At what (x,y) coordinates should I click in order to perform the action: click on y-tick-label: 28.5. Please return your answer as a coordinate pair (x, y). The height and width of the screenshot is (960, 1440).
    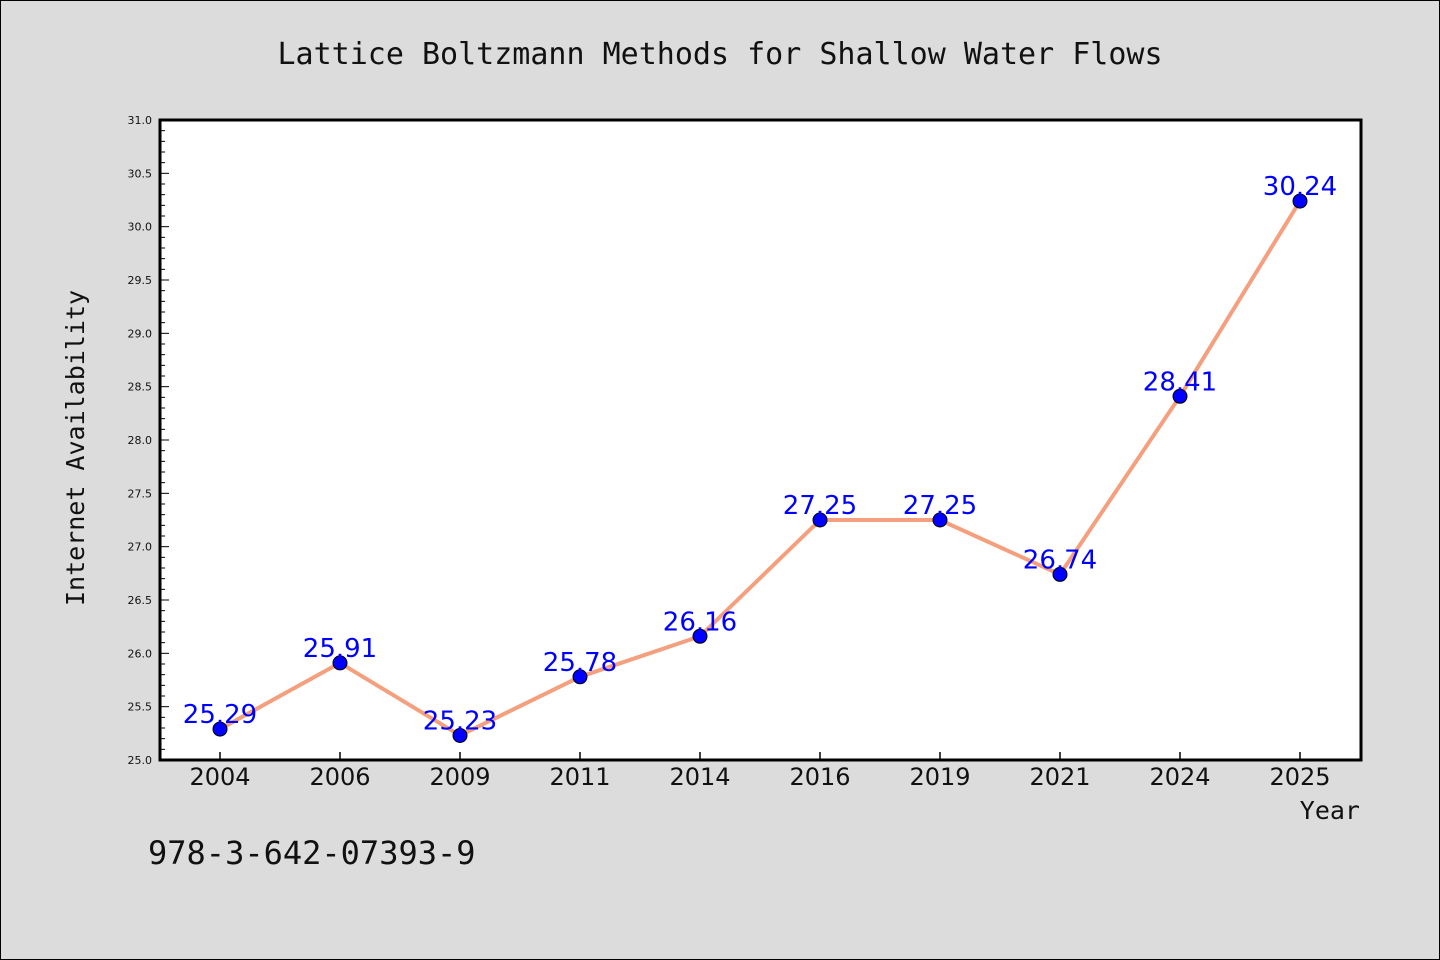
    Looking at the image, I should click on (140, 387).